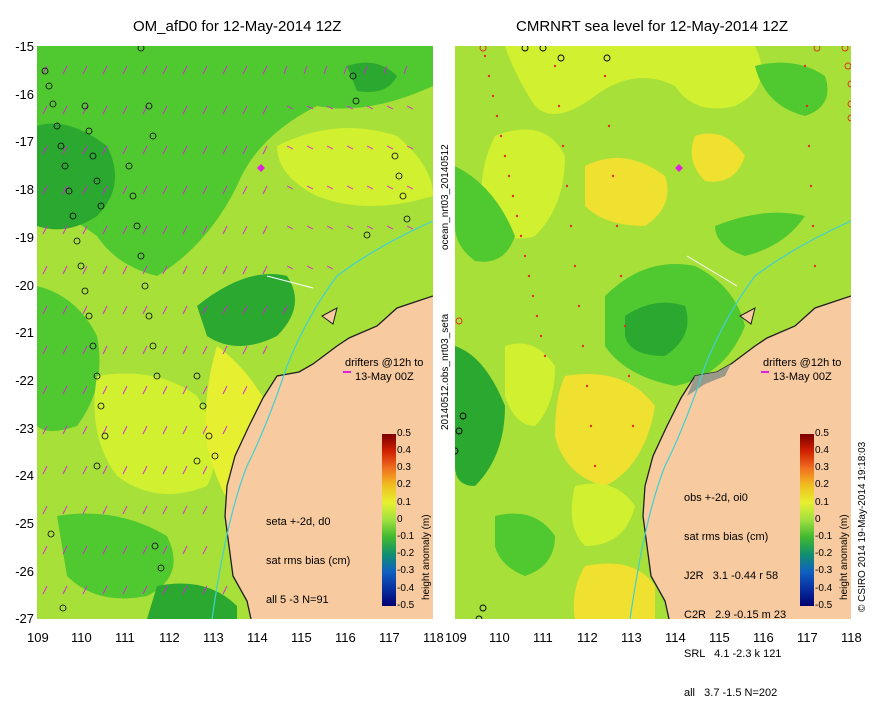  What do you see at coordinates (426, 557) in the screenshot?
I see `left-colorbar-label: height anomaly (m)` at bounding box center [426, 557].